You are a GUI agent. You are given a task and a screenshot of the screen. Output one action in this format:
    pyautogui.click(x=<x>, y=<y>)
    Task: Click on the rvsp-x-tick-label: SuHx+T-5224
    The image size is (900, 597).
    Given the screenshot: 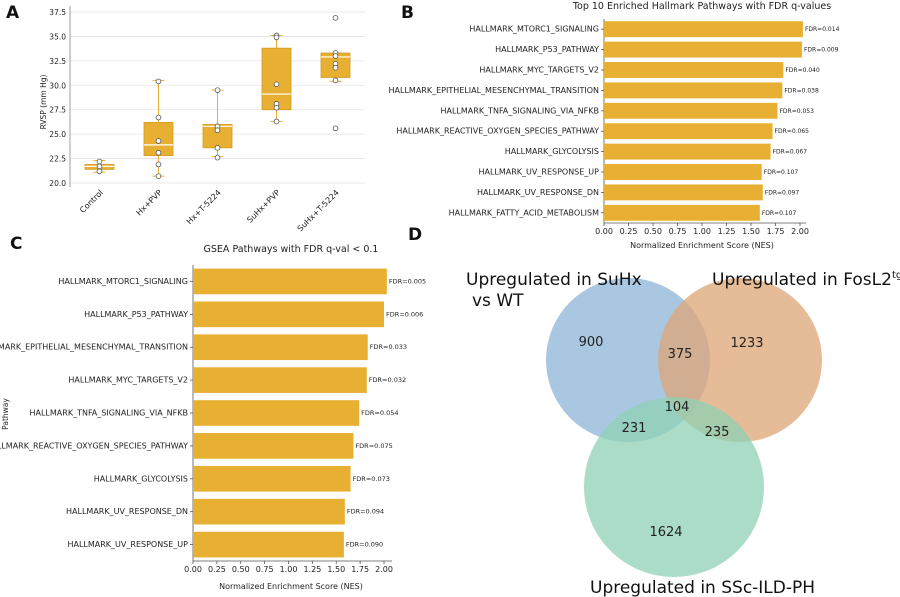 What is the action you would take?
    pyautogui.click(x=318, y=210)
    